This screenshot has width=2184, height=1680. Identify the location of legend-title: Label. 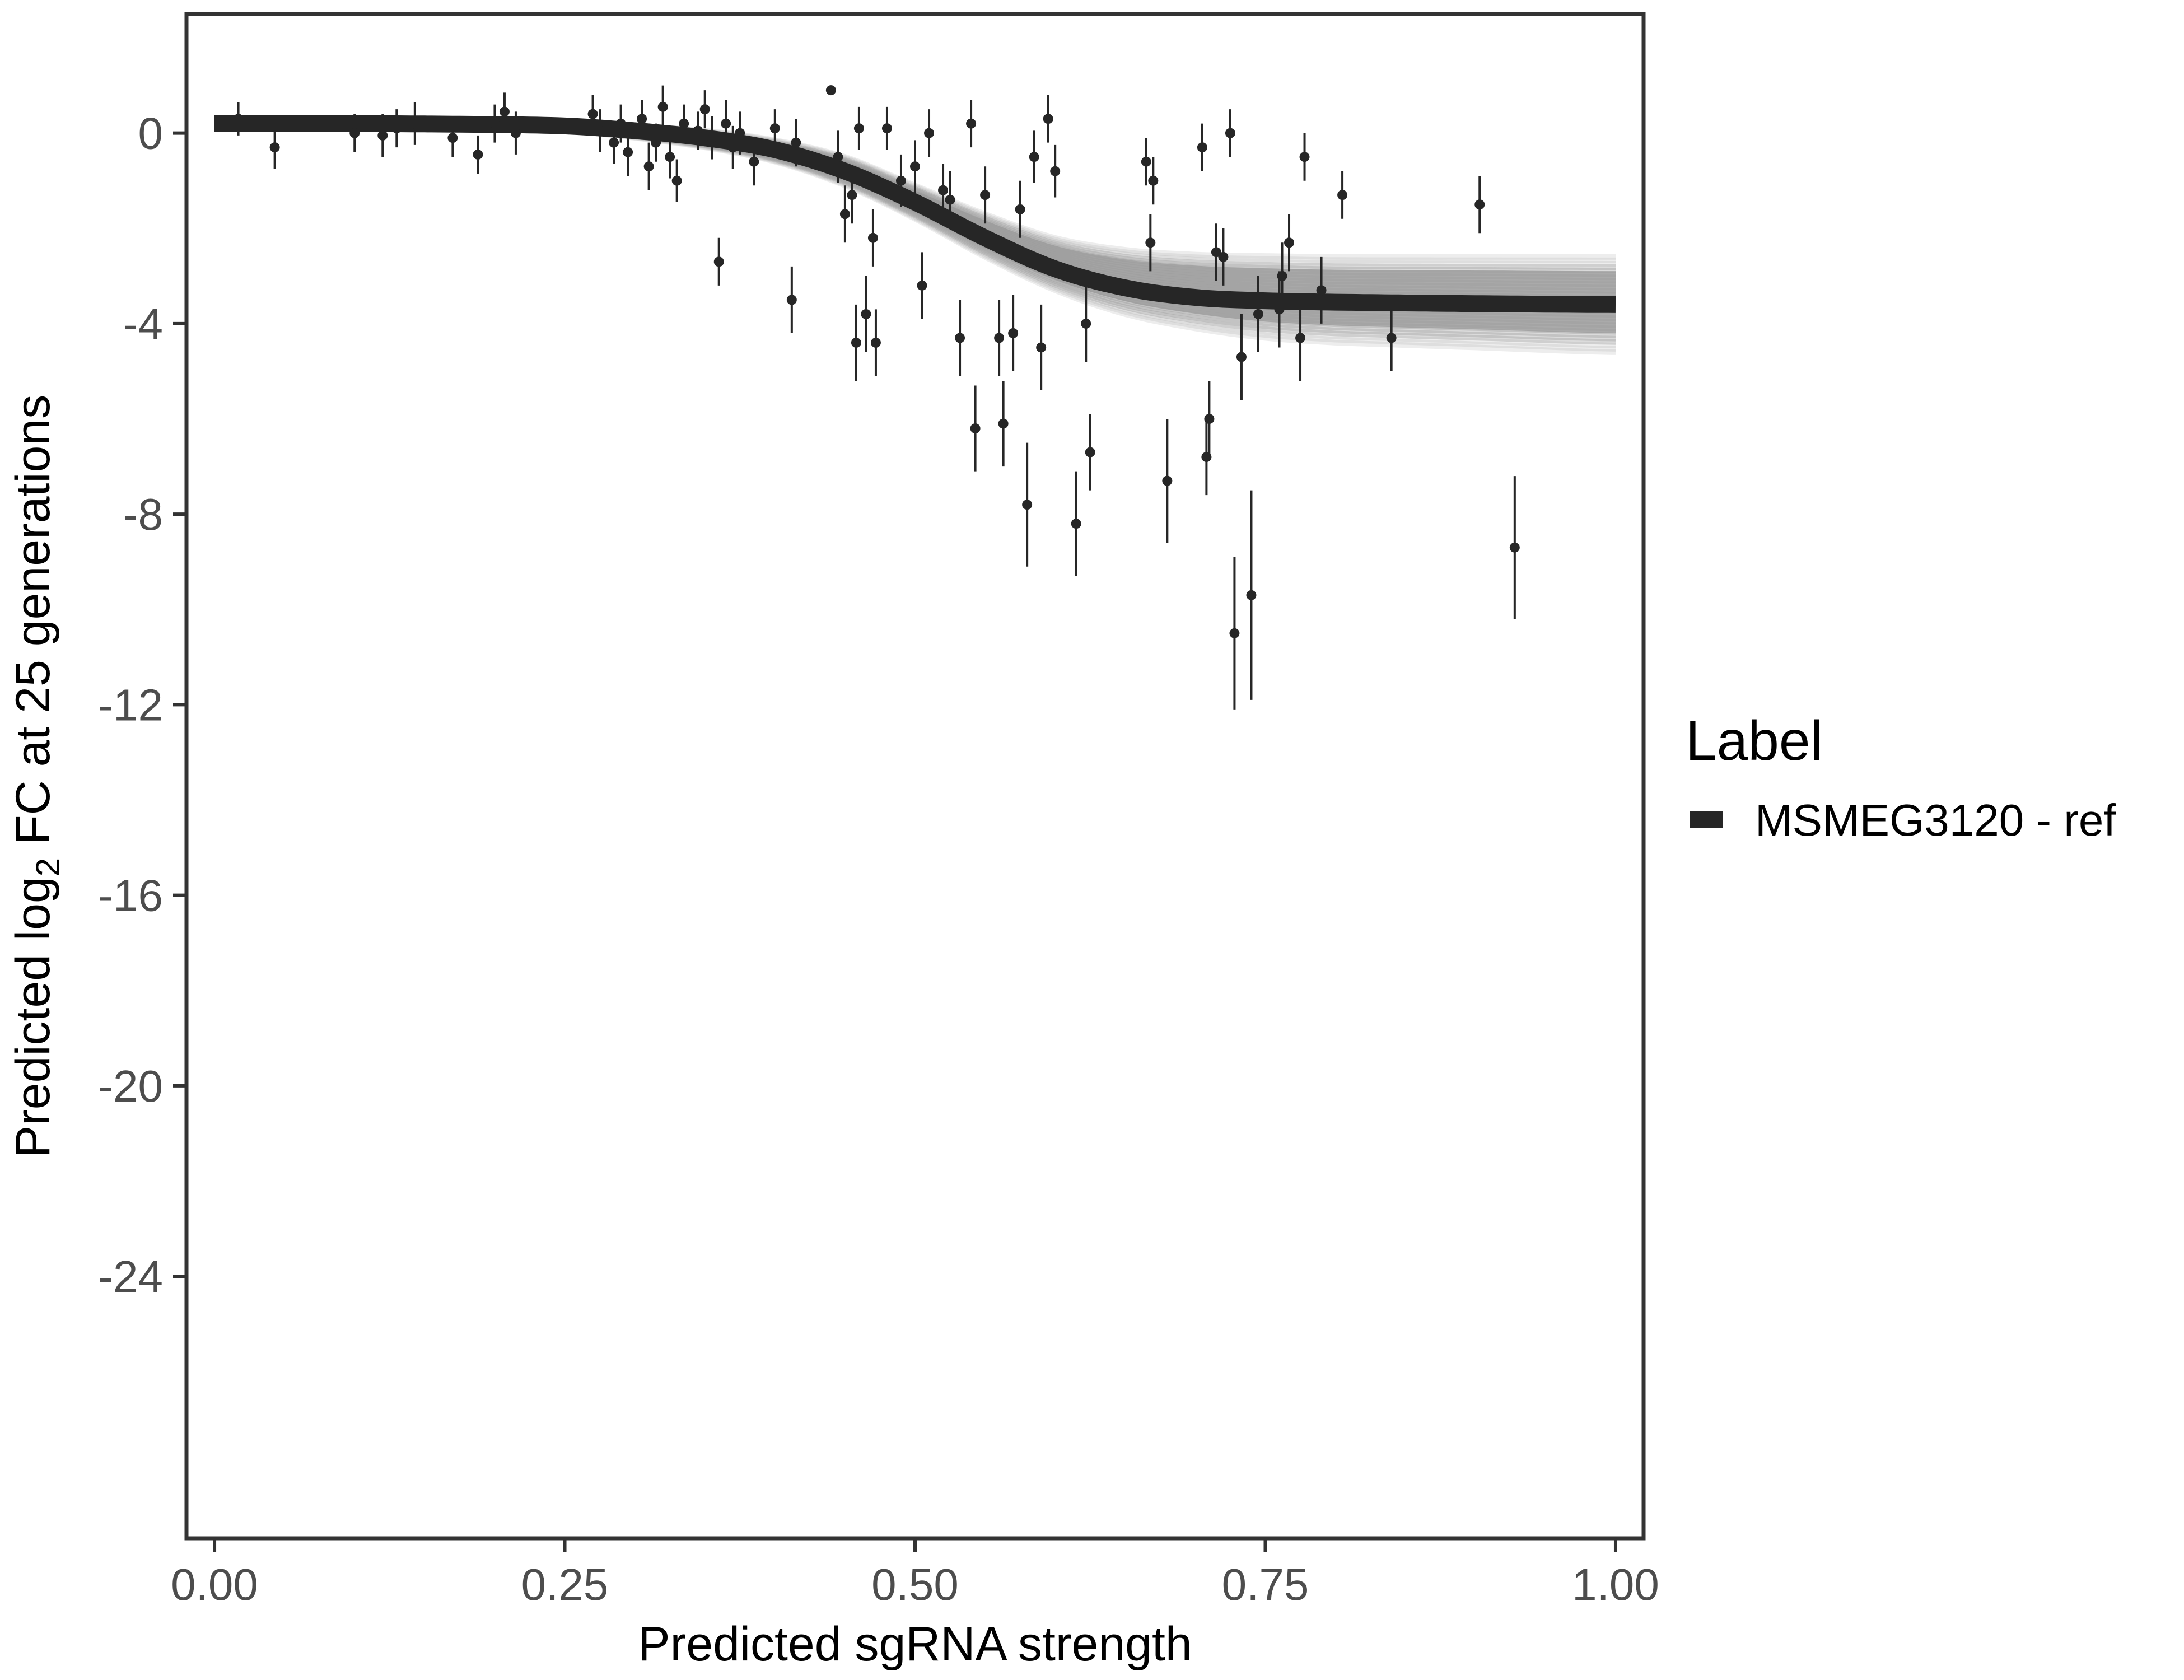
(1755, 741).